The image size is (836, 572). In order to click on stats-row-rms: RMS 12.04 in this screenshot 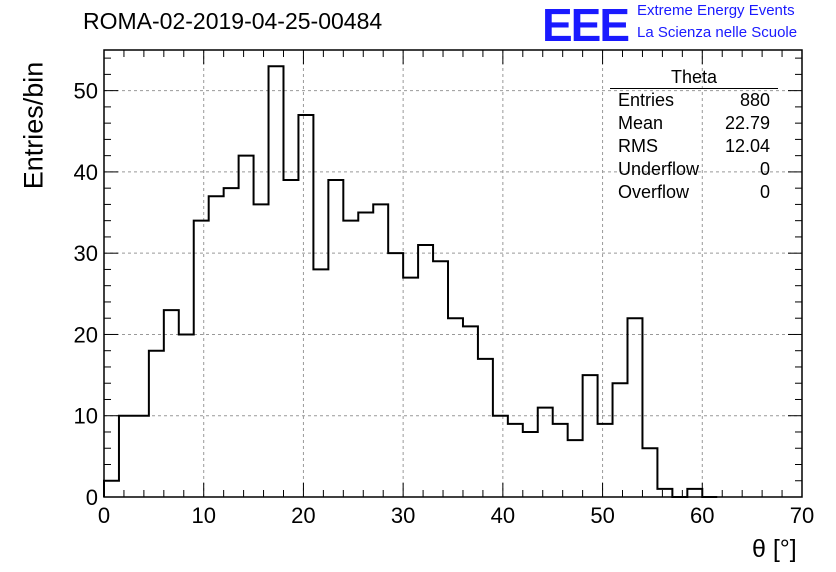, I will do `click(694, 146)`.